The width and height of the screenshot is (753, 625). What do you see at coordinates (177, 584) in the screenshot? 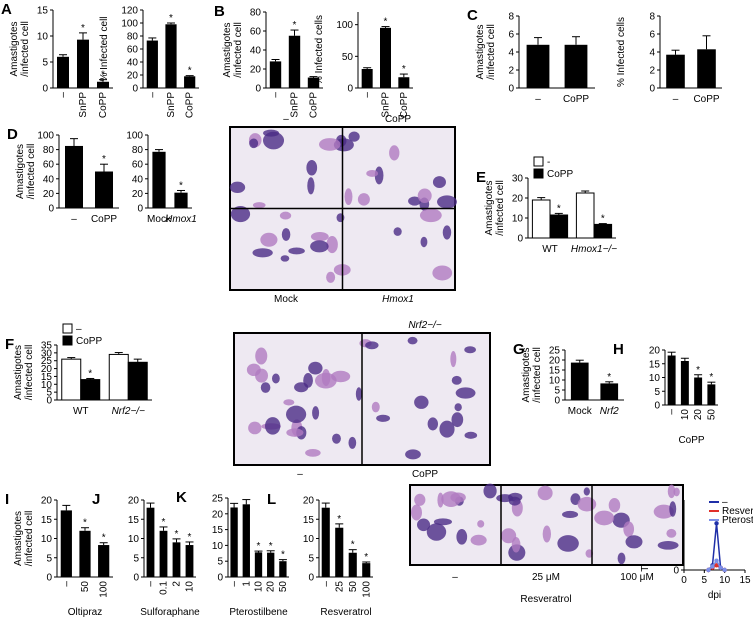
I see `x-tick-label: 2` at bounding box center [177, 584].